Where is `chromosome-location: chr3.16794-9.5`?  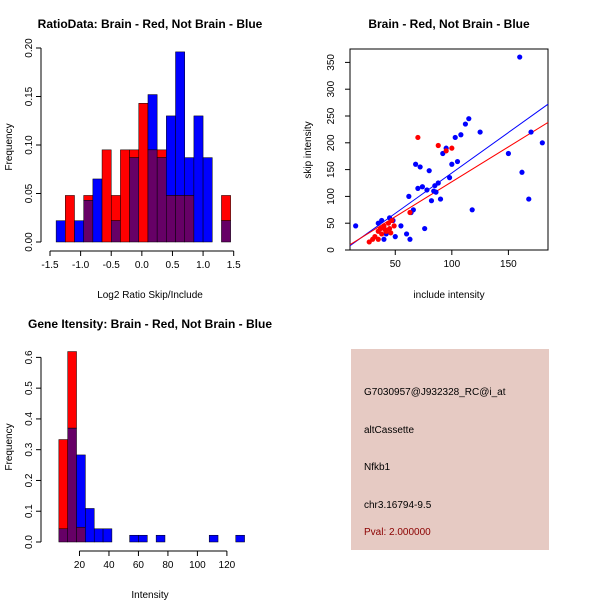 chromosome-location: chr3.16794-9.5 is located at coordinates (398, 505).